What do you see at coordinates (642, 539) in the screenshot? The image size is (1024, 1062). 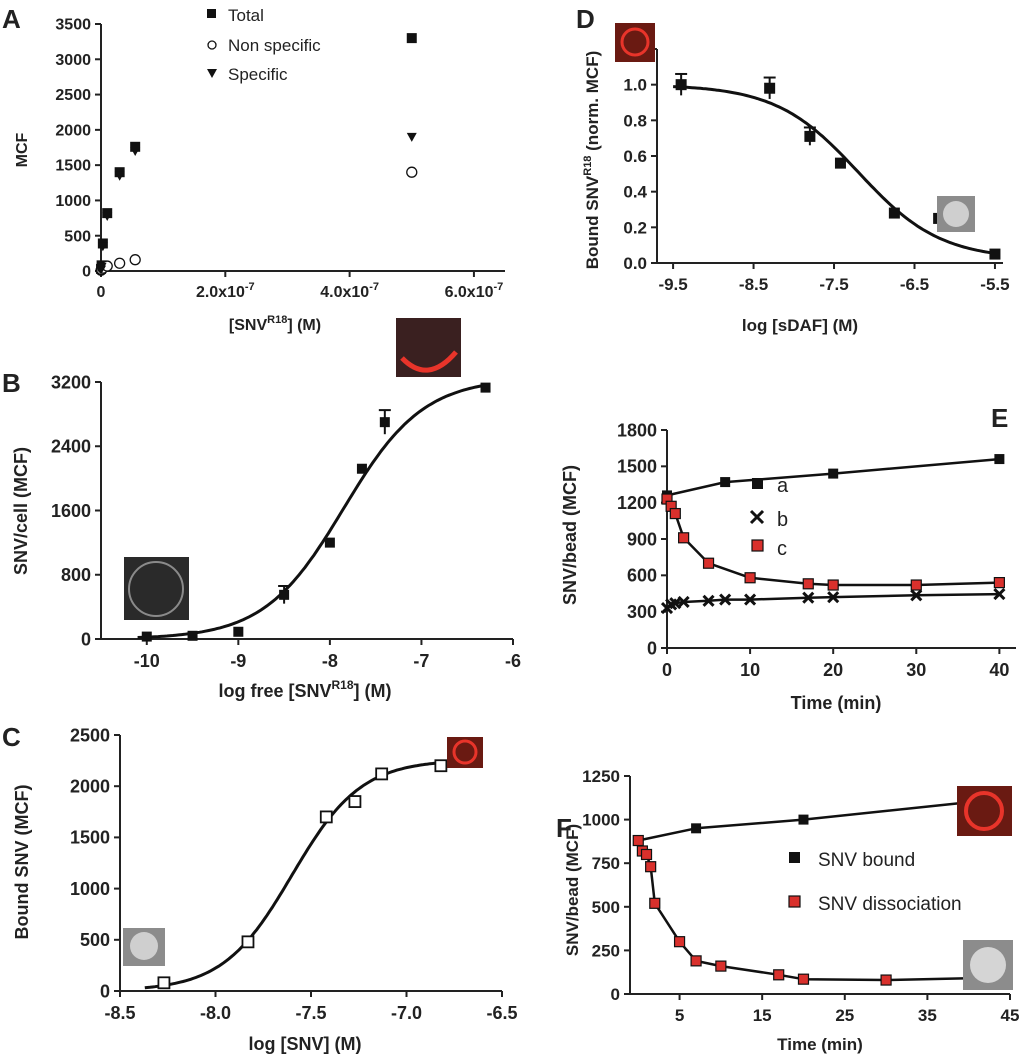 I see `y-ticks: 0 300 600 900 1200 1500 1800` at bounding box center [642, 539].